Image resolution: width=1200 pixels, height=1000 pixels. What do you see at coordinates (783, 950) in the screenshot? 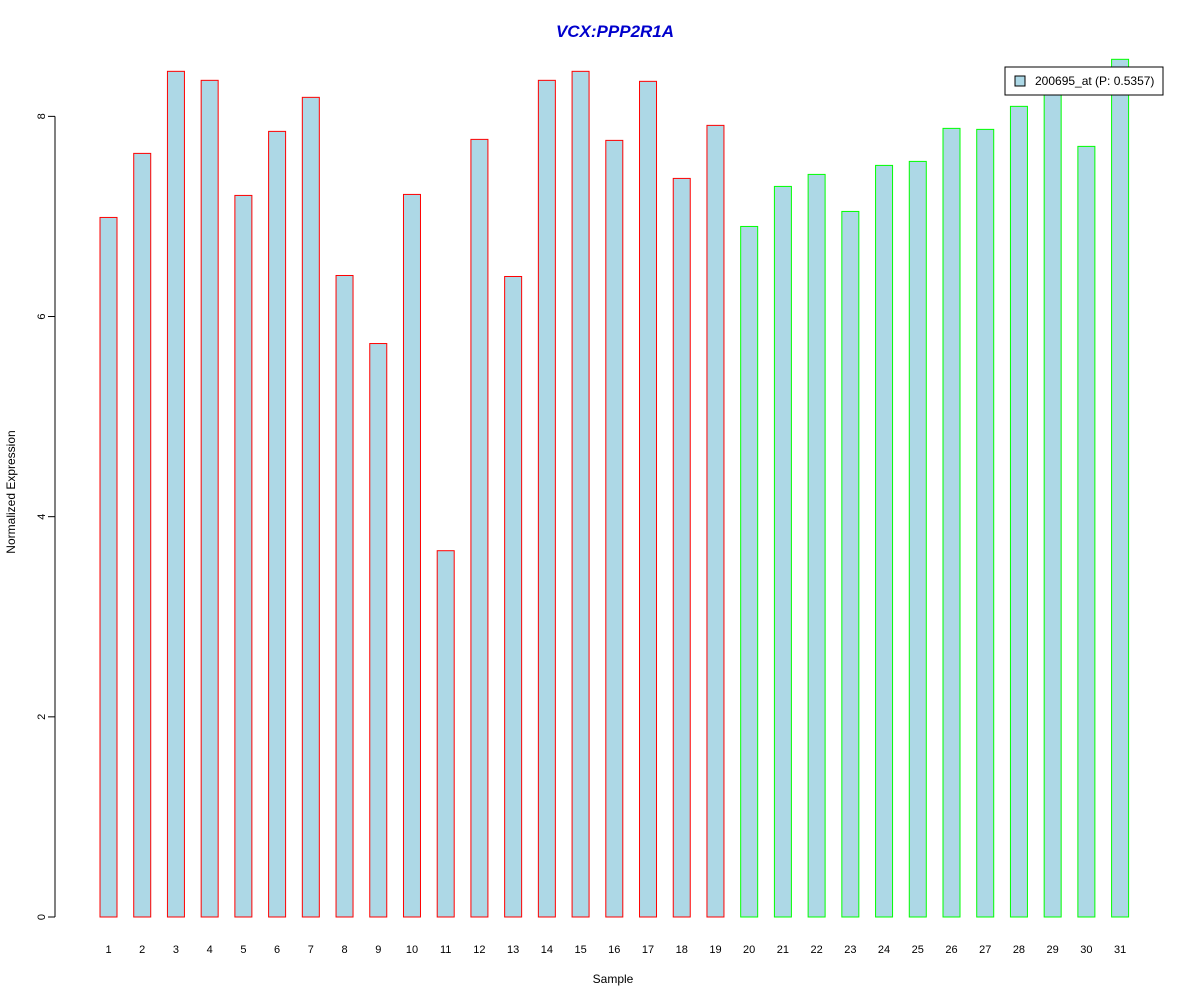
I see `x-tick-label: 21` at bounding box center [783, 950].